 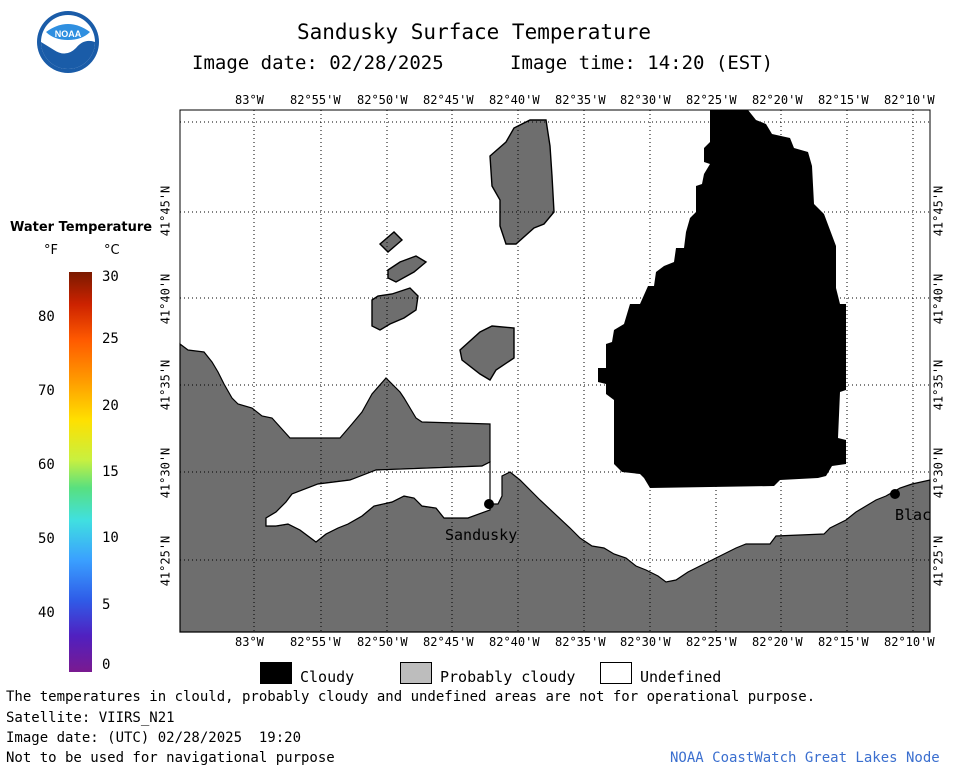 I want to click on footer-utc-date: Image date: (UTC) 02/28/2025 19:20, so click(x=154, y=738).